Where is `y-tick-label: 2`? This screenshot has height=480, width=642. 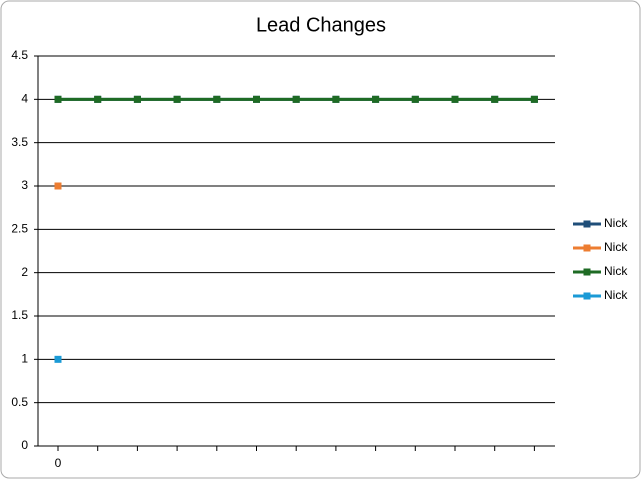
y-tick-label: 2 is located at coordinates (24, 272).